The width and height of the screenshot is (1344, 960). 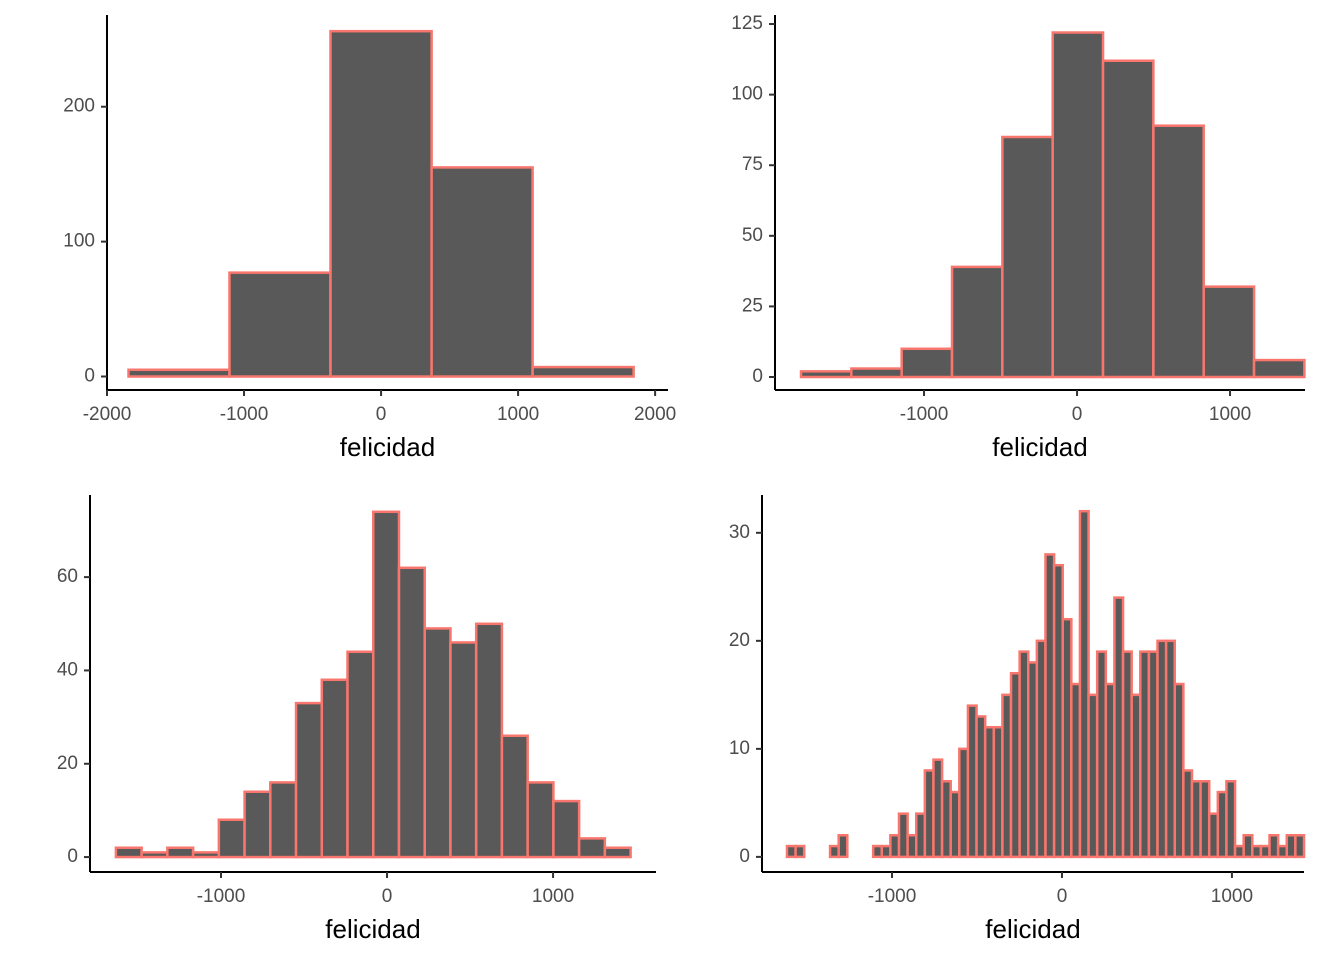 I want to click on y-tick-label: 60, so click(x=67, y=576).